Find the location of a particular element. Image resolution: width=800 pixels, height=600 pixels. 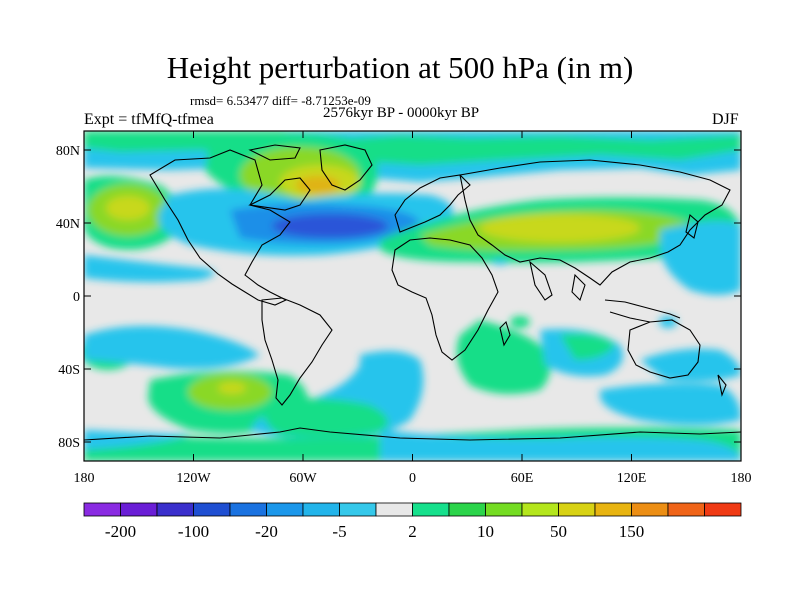

stats-text: rmsd= 6.53477 diff= -8.71253e-09 is located at coordinates (280, 100).